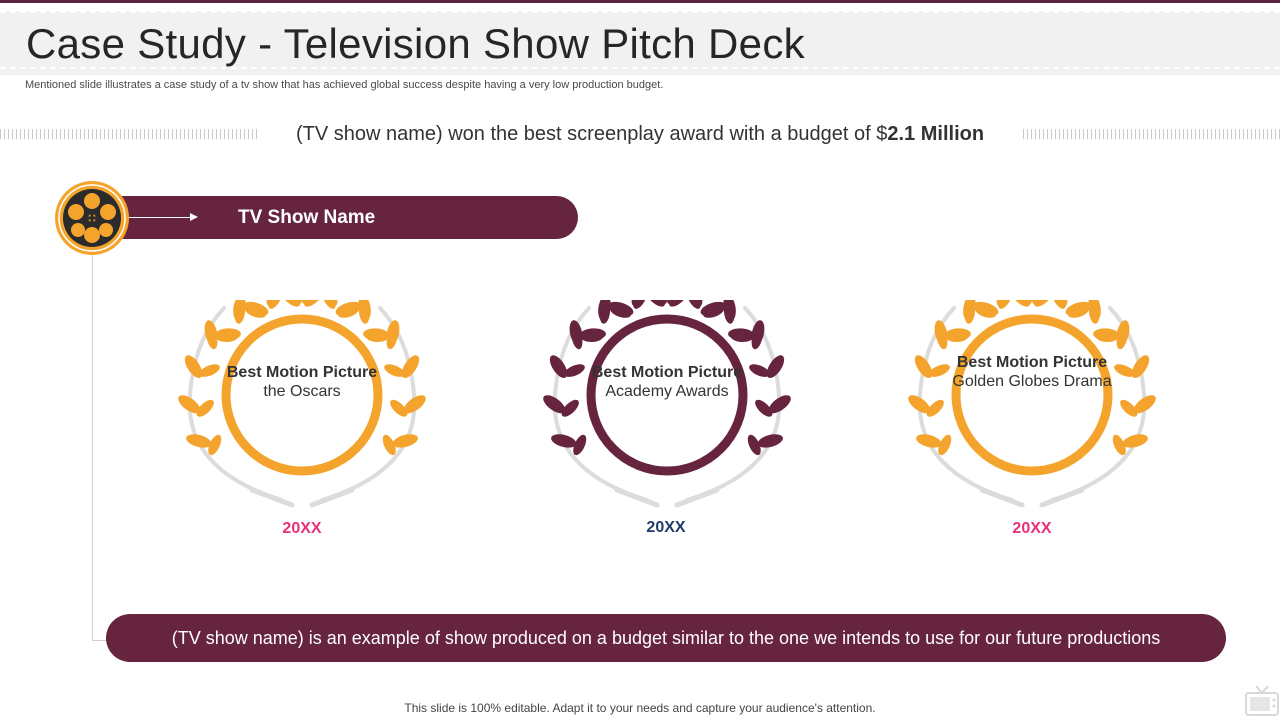 The image size is (1280, 720). I want to click on hatch-decoration-right, so click(1151, 134).